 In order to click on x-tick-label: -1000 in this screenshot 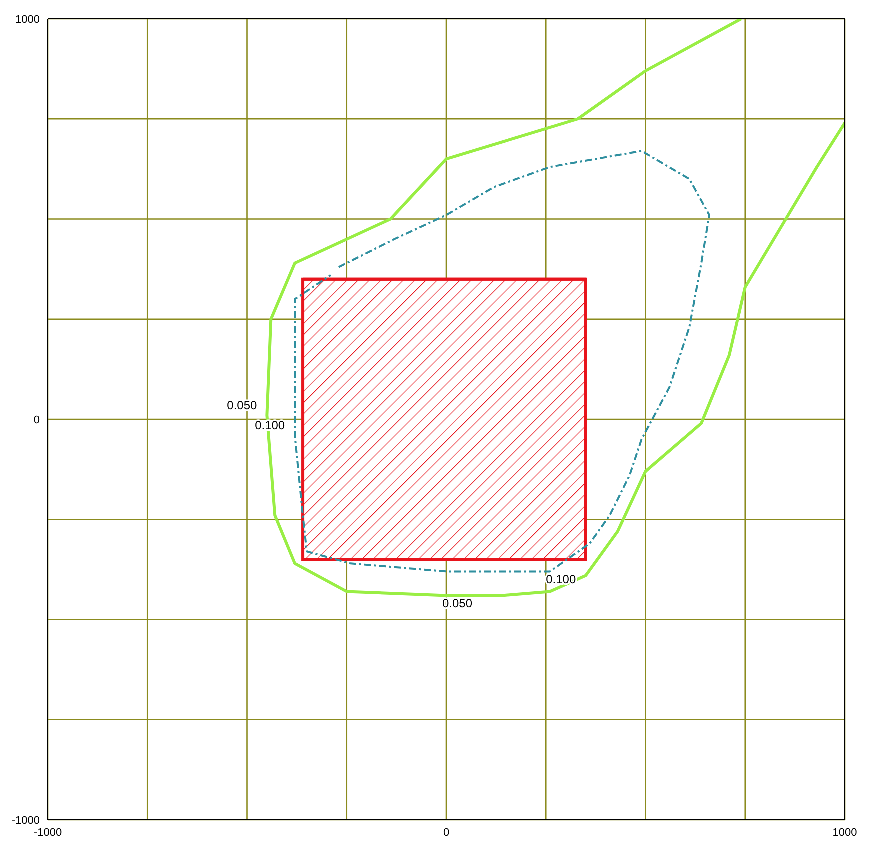, I will do `click(48, 832)`.